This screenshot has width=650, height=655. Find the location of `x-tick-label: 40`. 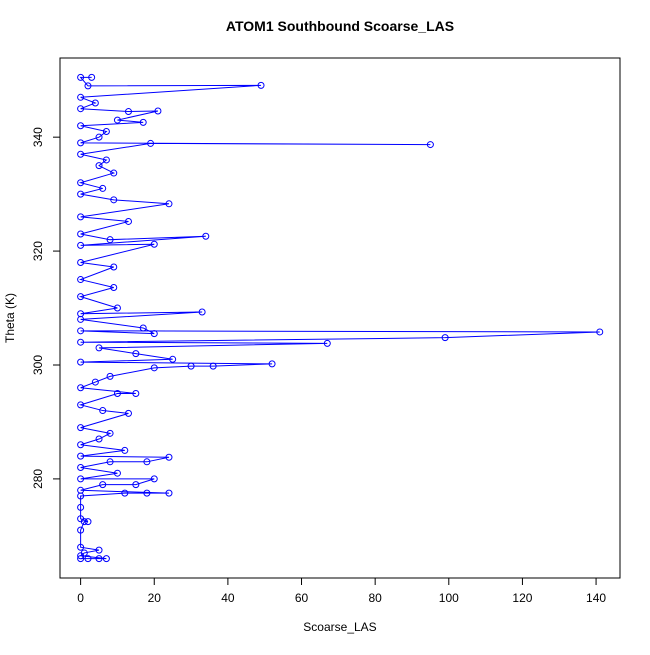

x-tick-label: 40 is located at coordinates (228, 598).